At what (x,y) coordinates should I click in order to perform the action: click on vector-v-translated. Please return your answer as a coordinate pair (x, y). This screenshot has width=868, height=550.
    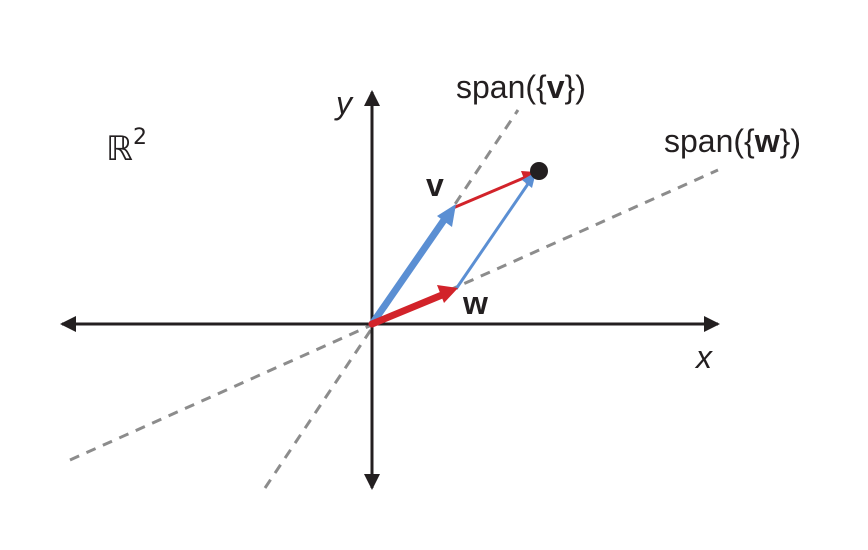
    Looking at the image, I should click on (493, 235).